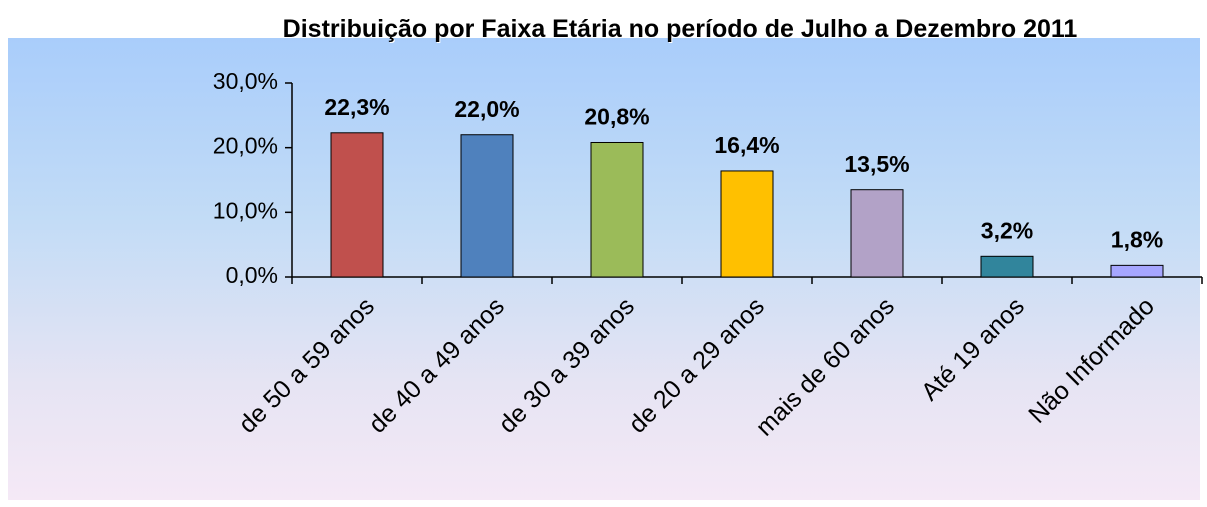 This screenshot has height=507, width=1207. I want to click on x-tick-label: mais de 60 anos, so click(825, 367).